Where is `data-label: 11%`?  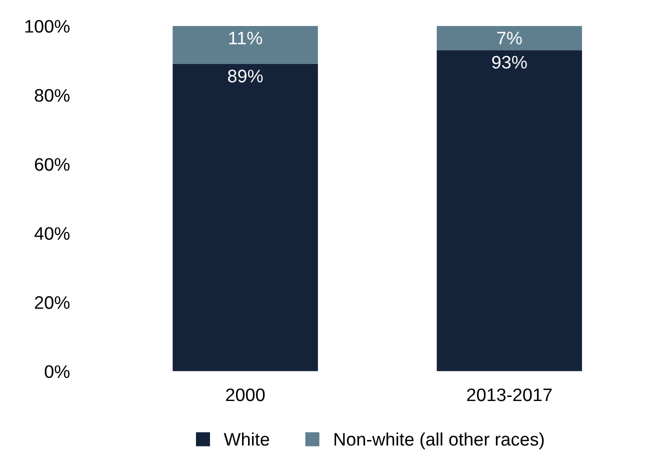 data-label: 11% is located at coordinates (245, 38).